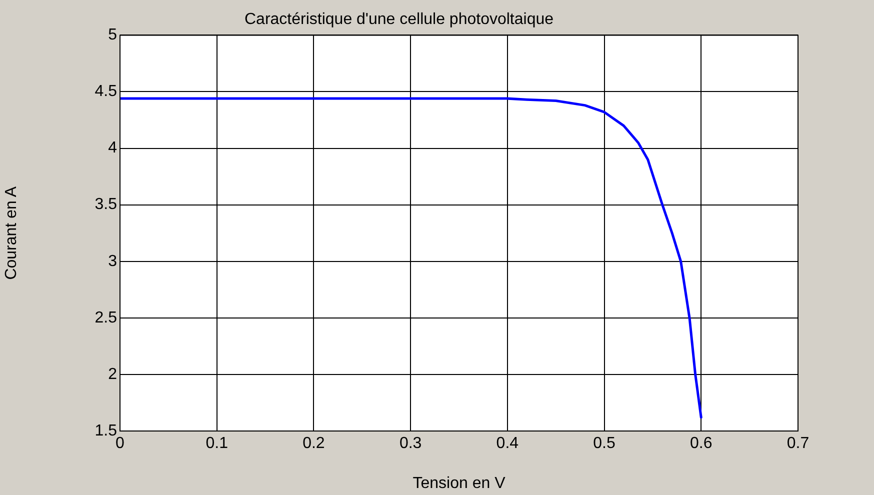 This screenshot has height=495, width=874. Describe the element at coordinates (507, 443) in the screenshot. I see `x-tick-label: 0.4` at that location.